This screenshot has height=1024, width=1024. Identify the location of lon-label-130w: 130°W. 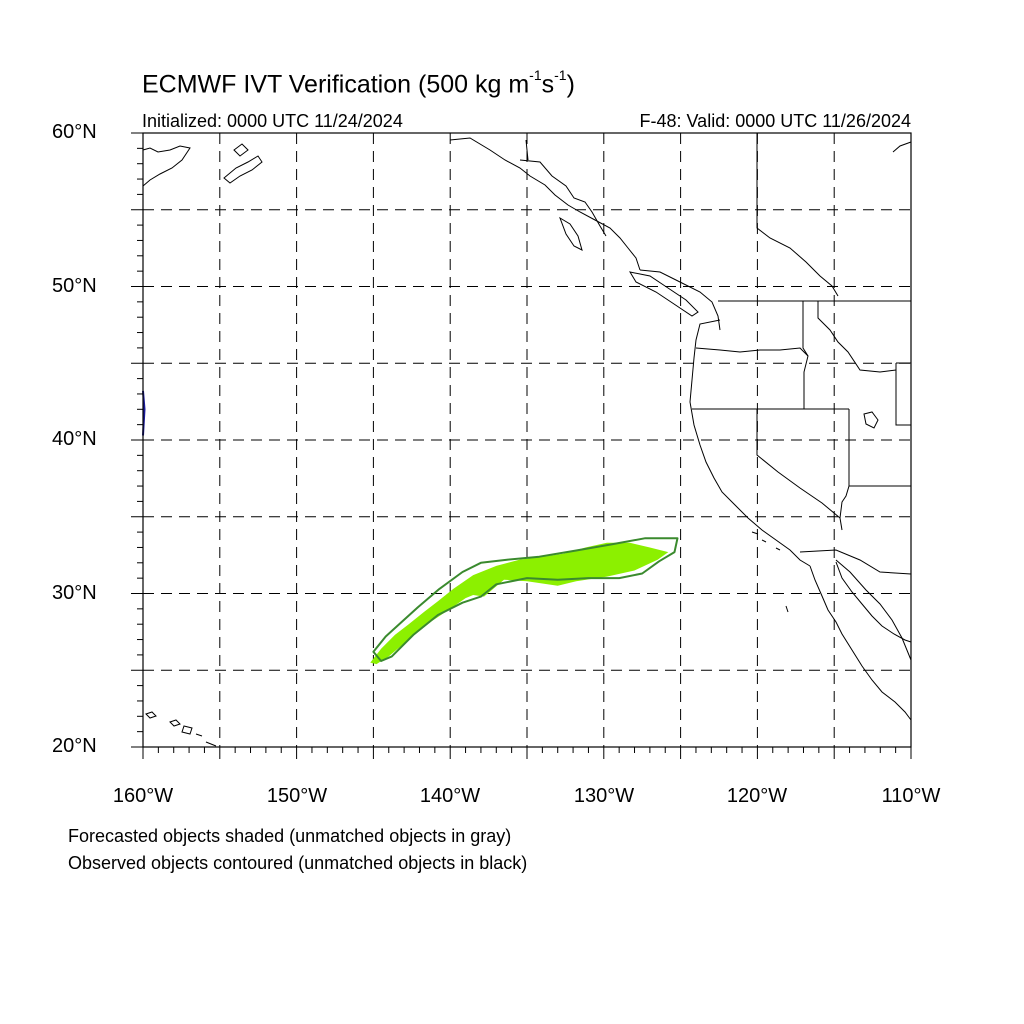
(604, 796).